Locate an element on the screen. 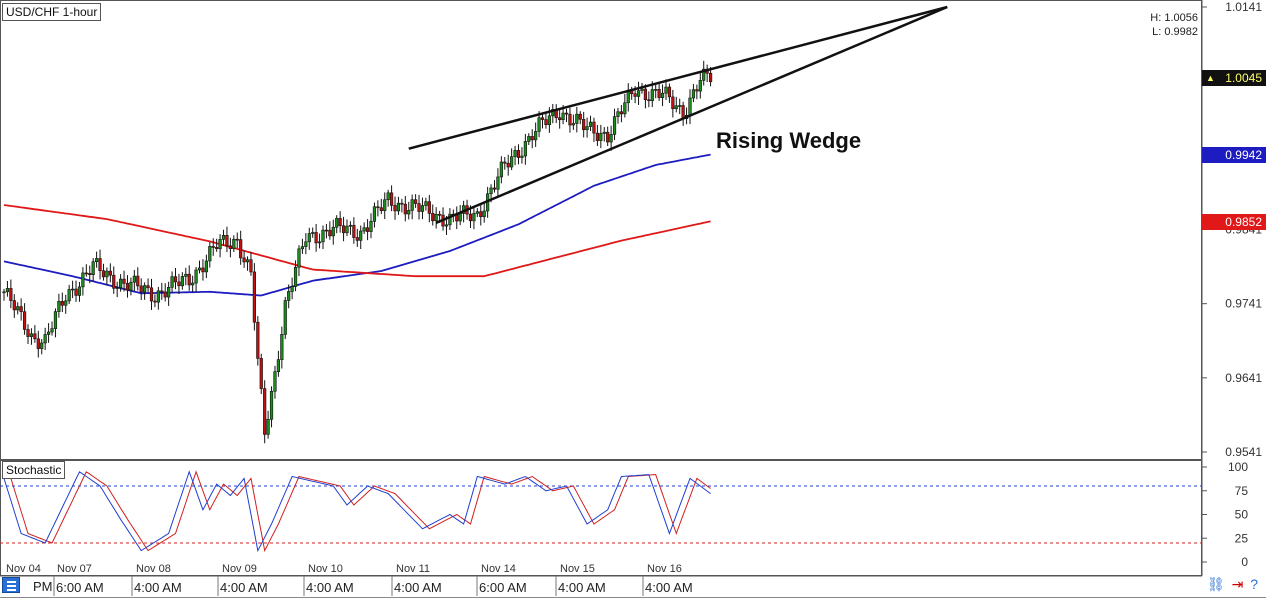  stochastic-tick-label: 0 is located at coordinates (1244, 562).